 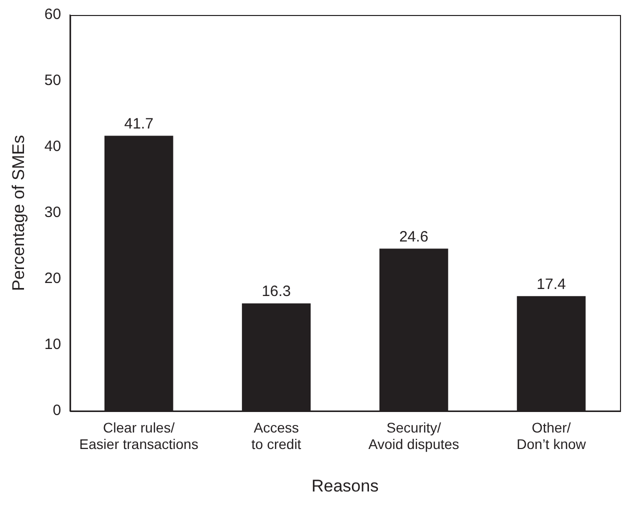 I want to click on y-tick-label: 60, so click(x=53, y=15).